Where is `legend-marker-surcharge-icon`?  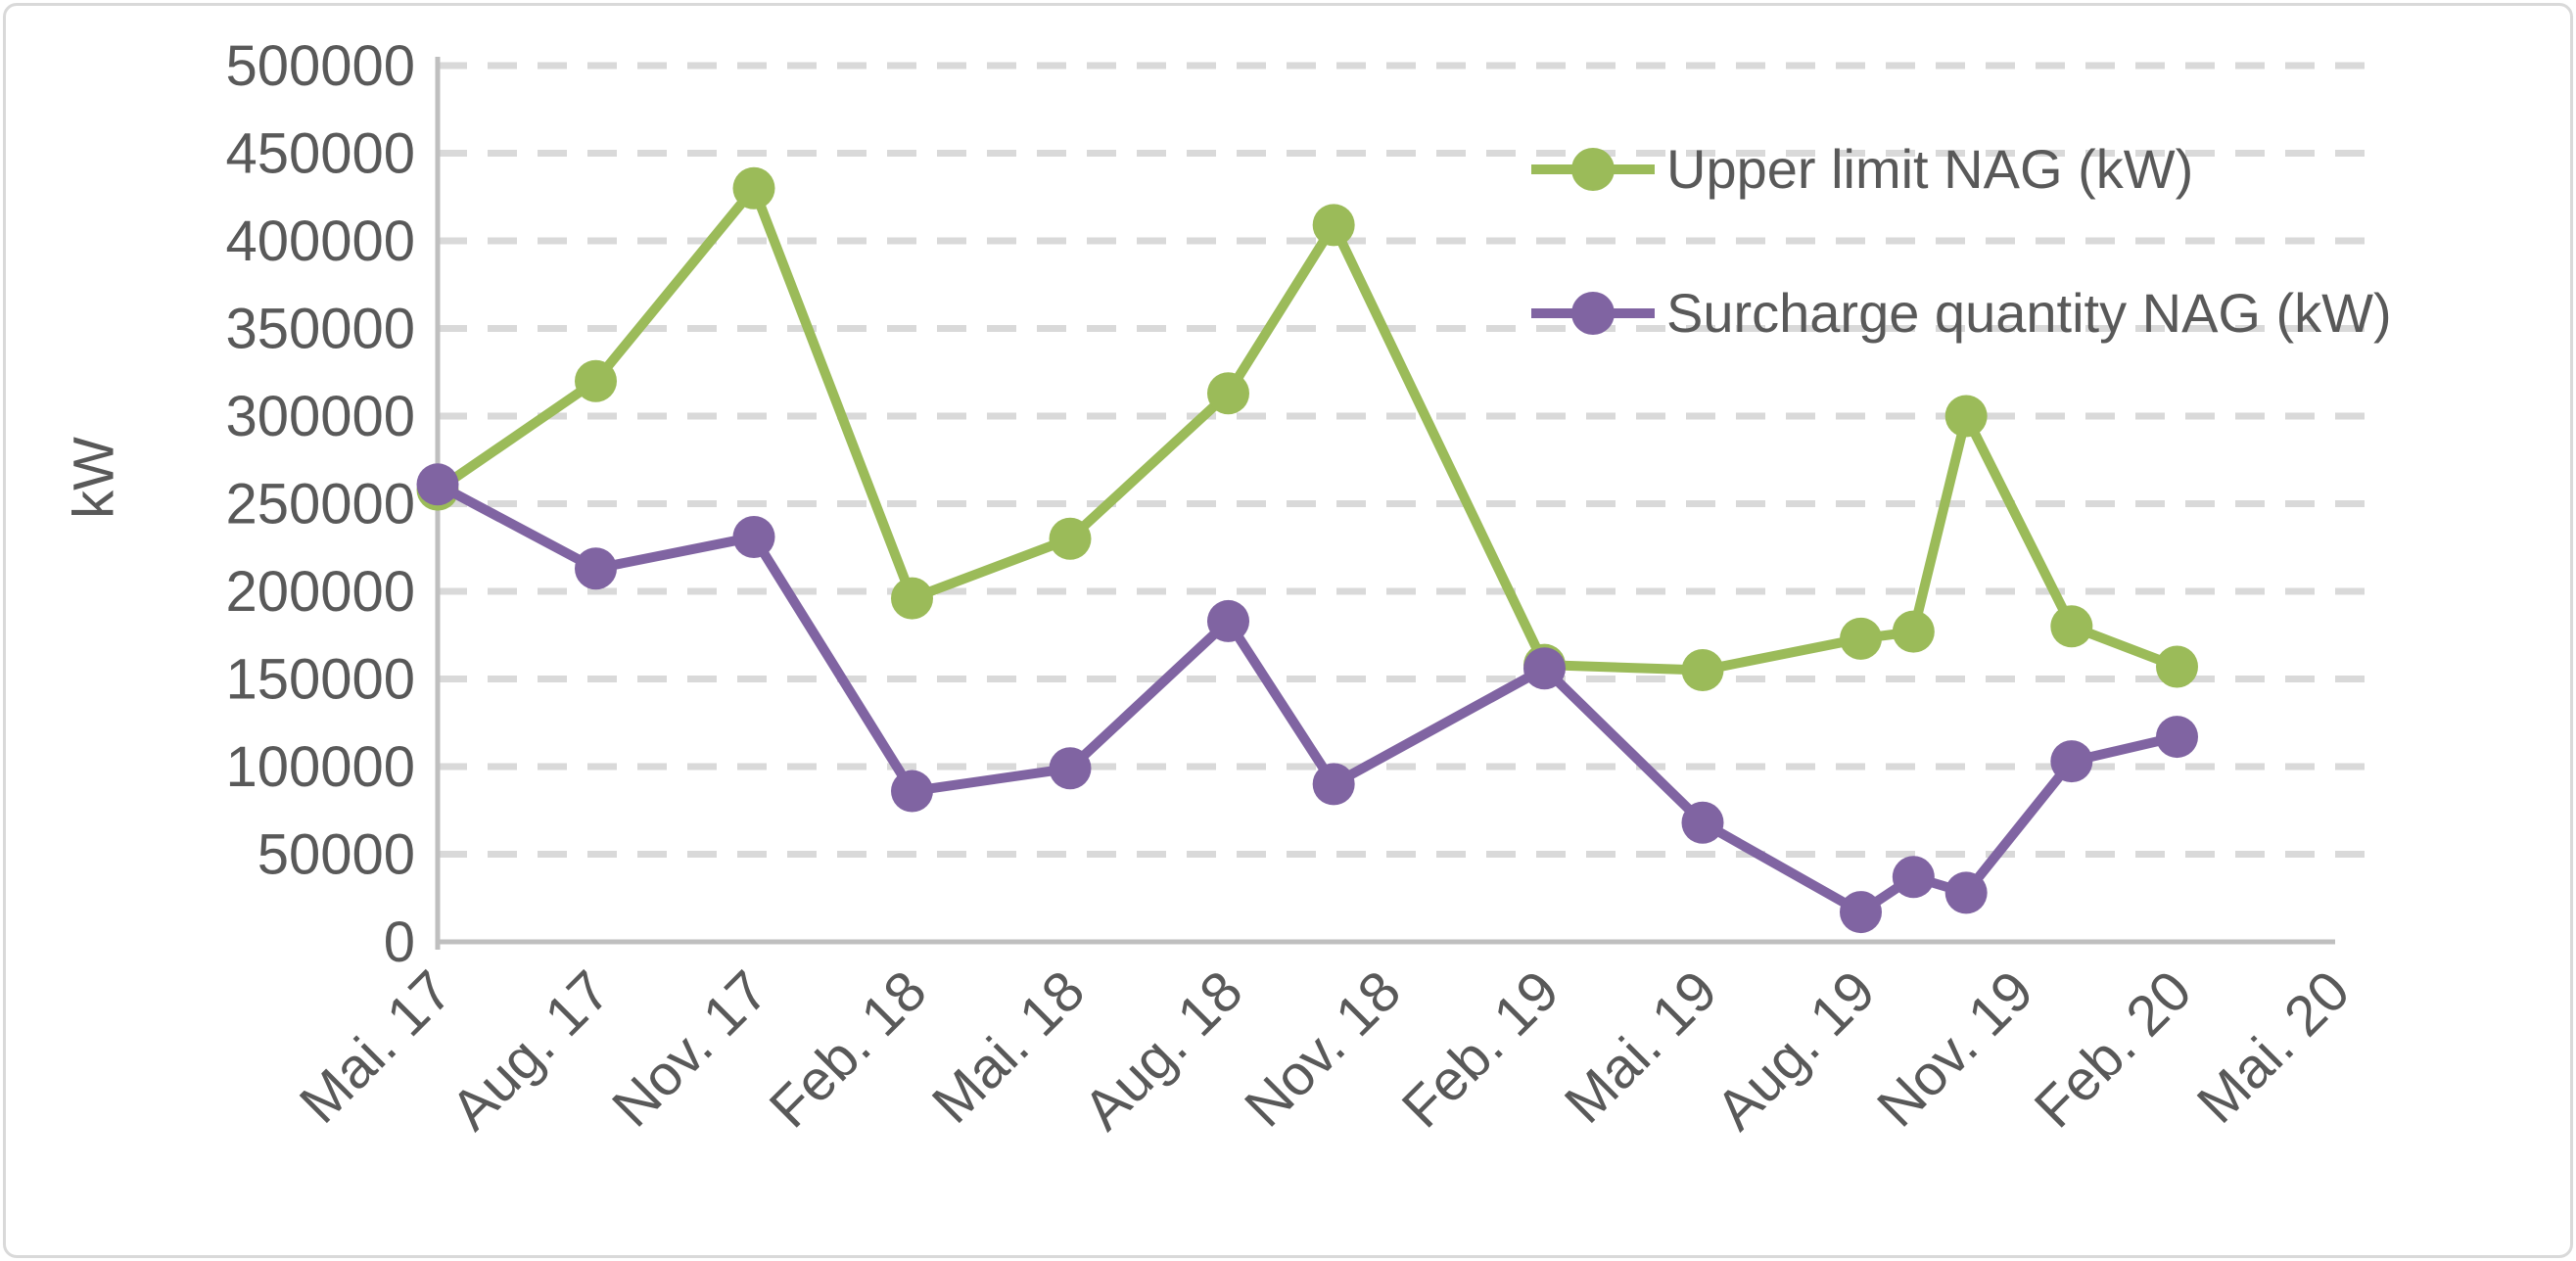
legend-marker-surcharge-icon is located at coordinates (1593, 313).